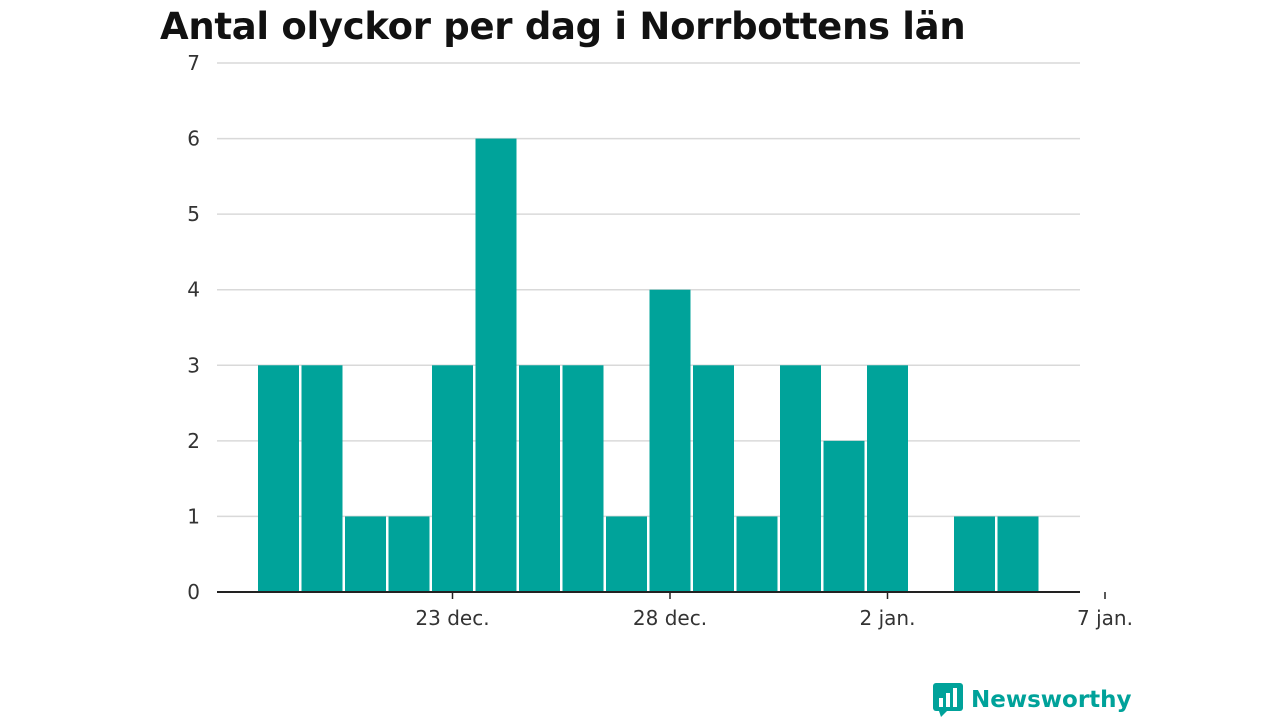 The width and height of the screenshot is (1280, 720). Describe the element at coordinates (193, 214) in the screenshot. I see `y-tick-label: 5` at that location.